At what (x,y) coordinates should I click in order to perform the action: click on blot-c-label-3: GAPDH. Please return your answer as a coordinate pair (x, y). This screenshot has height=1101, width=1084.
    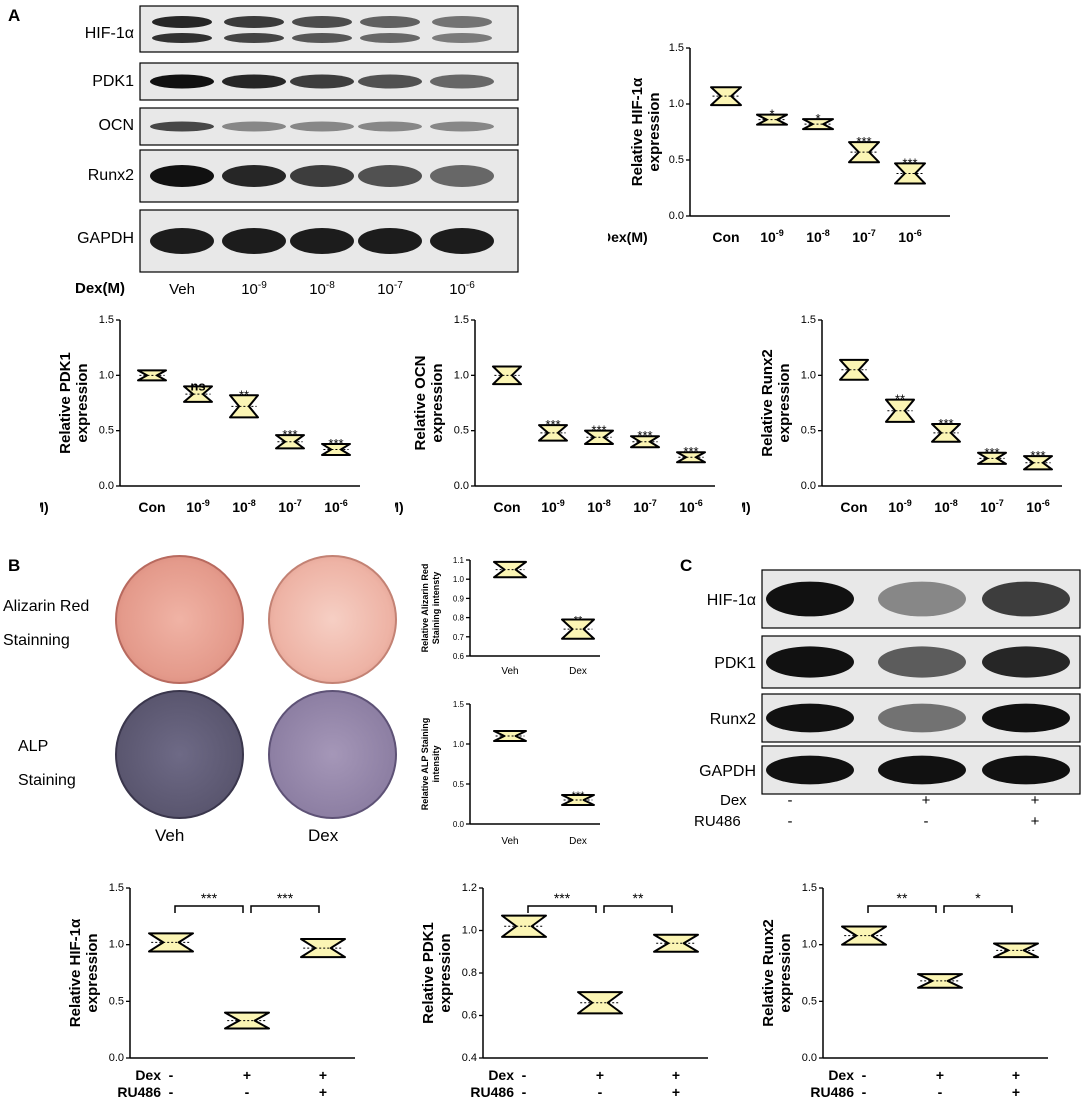
    Looking at the image, I should click on (727, 771).